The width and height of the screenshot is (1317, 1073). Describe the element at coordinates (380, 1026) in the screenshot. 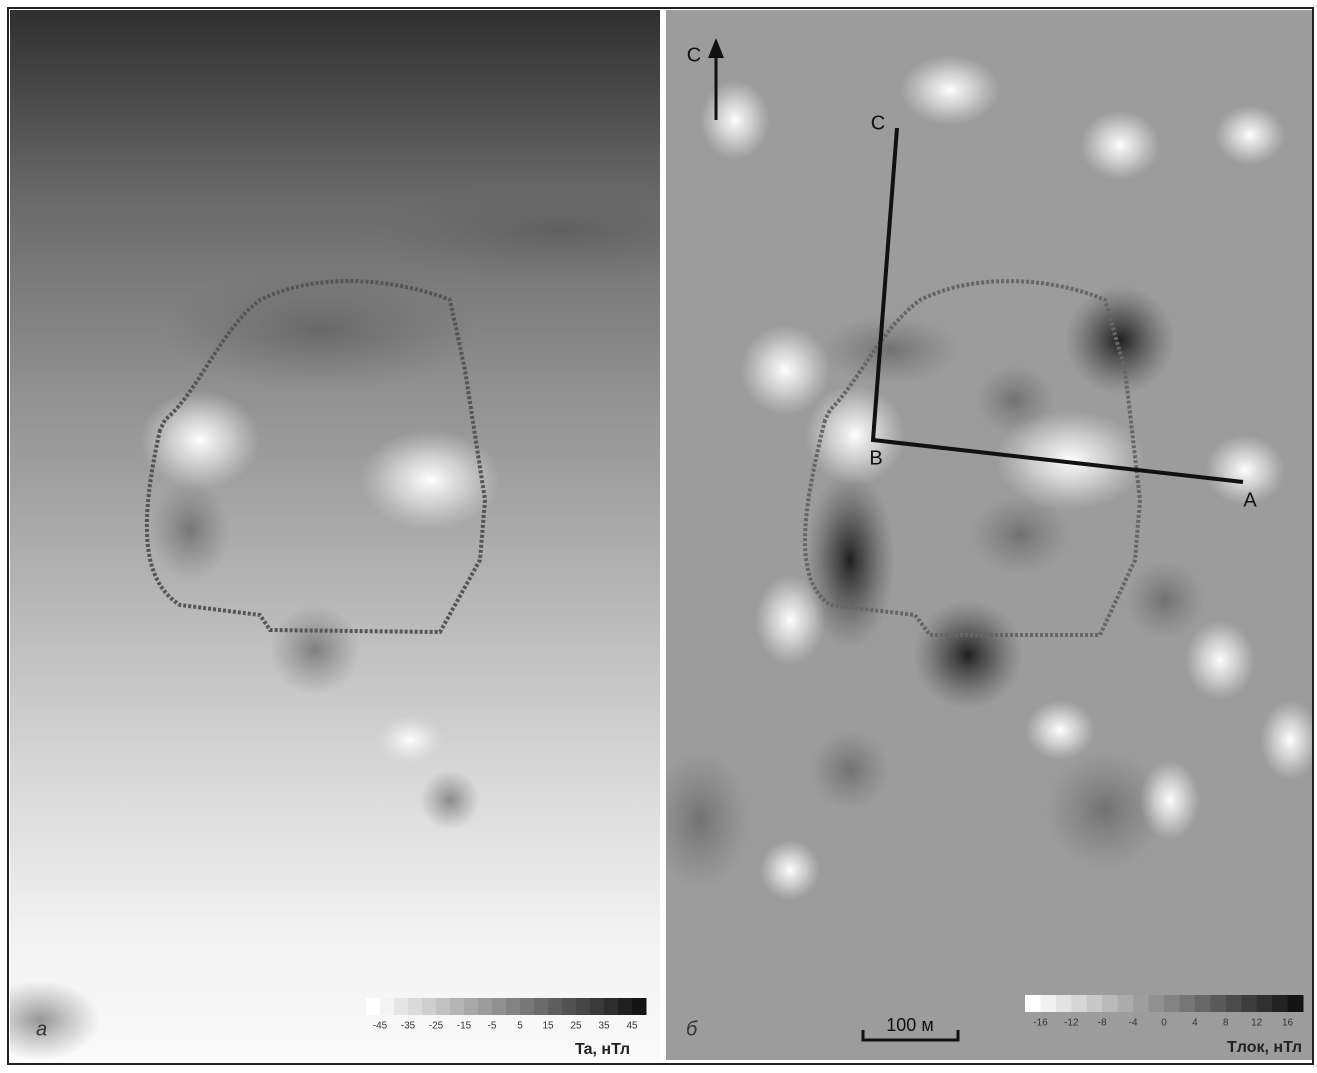

I see `legend-tick-label: -45` at that location.